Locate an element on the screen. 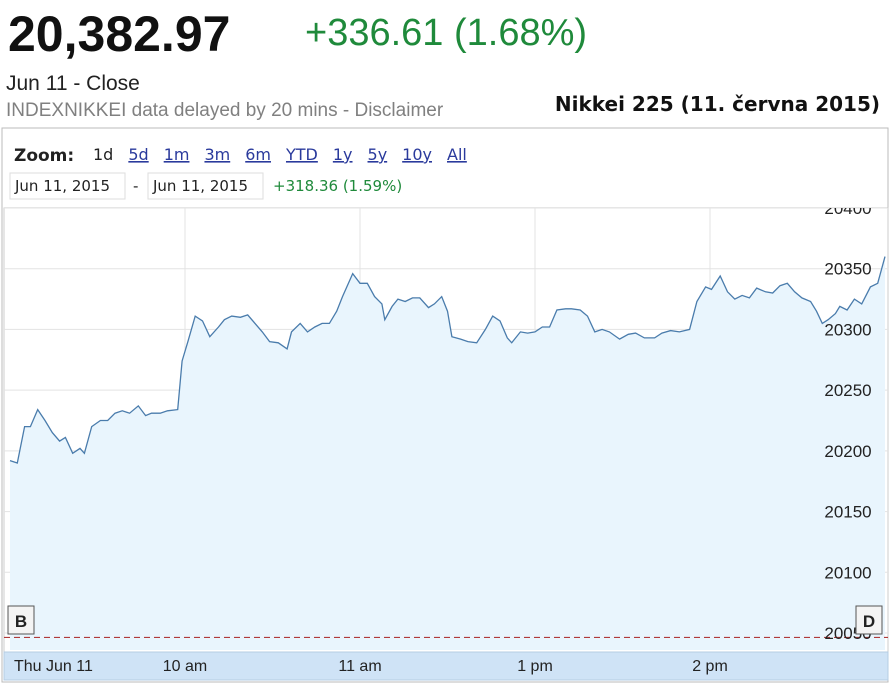 The height and width of the screenshot is (683, 891). x-axis-bar is located at coordinates (446, 666).